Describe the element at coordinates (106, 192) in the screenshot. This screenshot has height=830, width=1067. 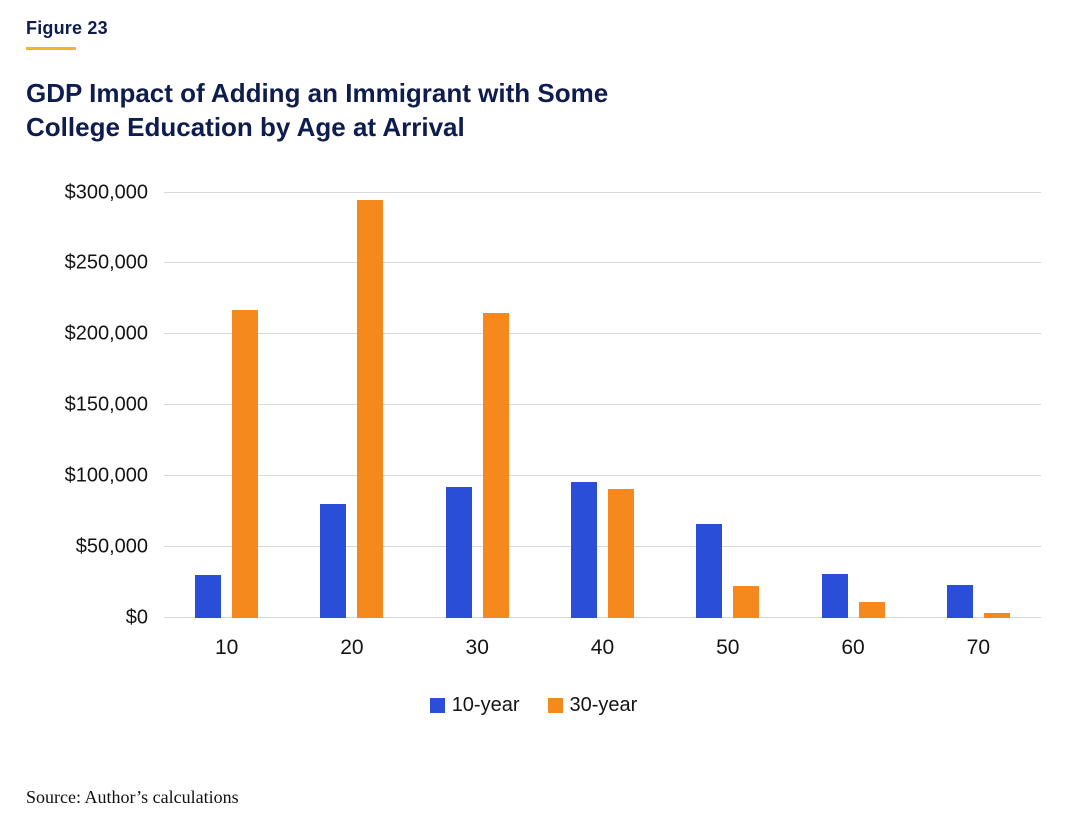
I see `y-tick-label: $300,000` at that location.